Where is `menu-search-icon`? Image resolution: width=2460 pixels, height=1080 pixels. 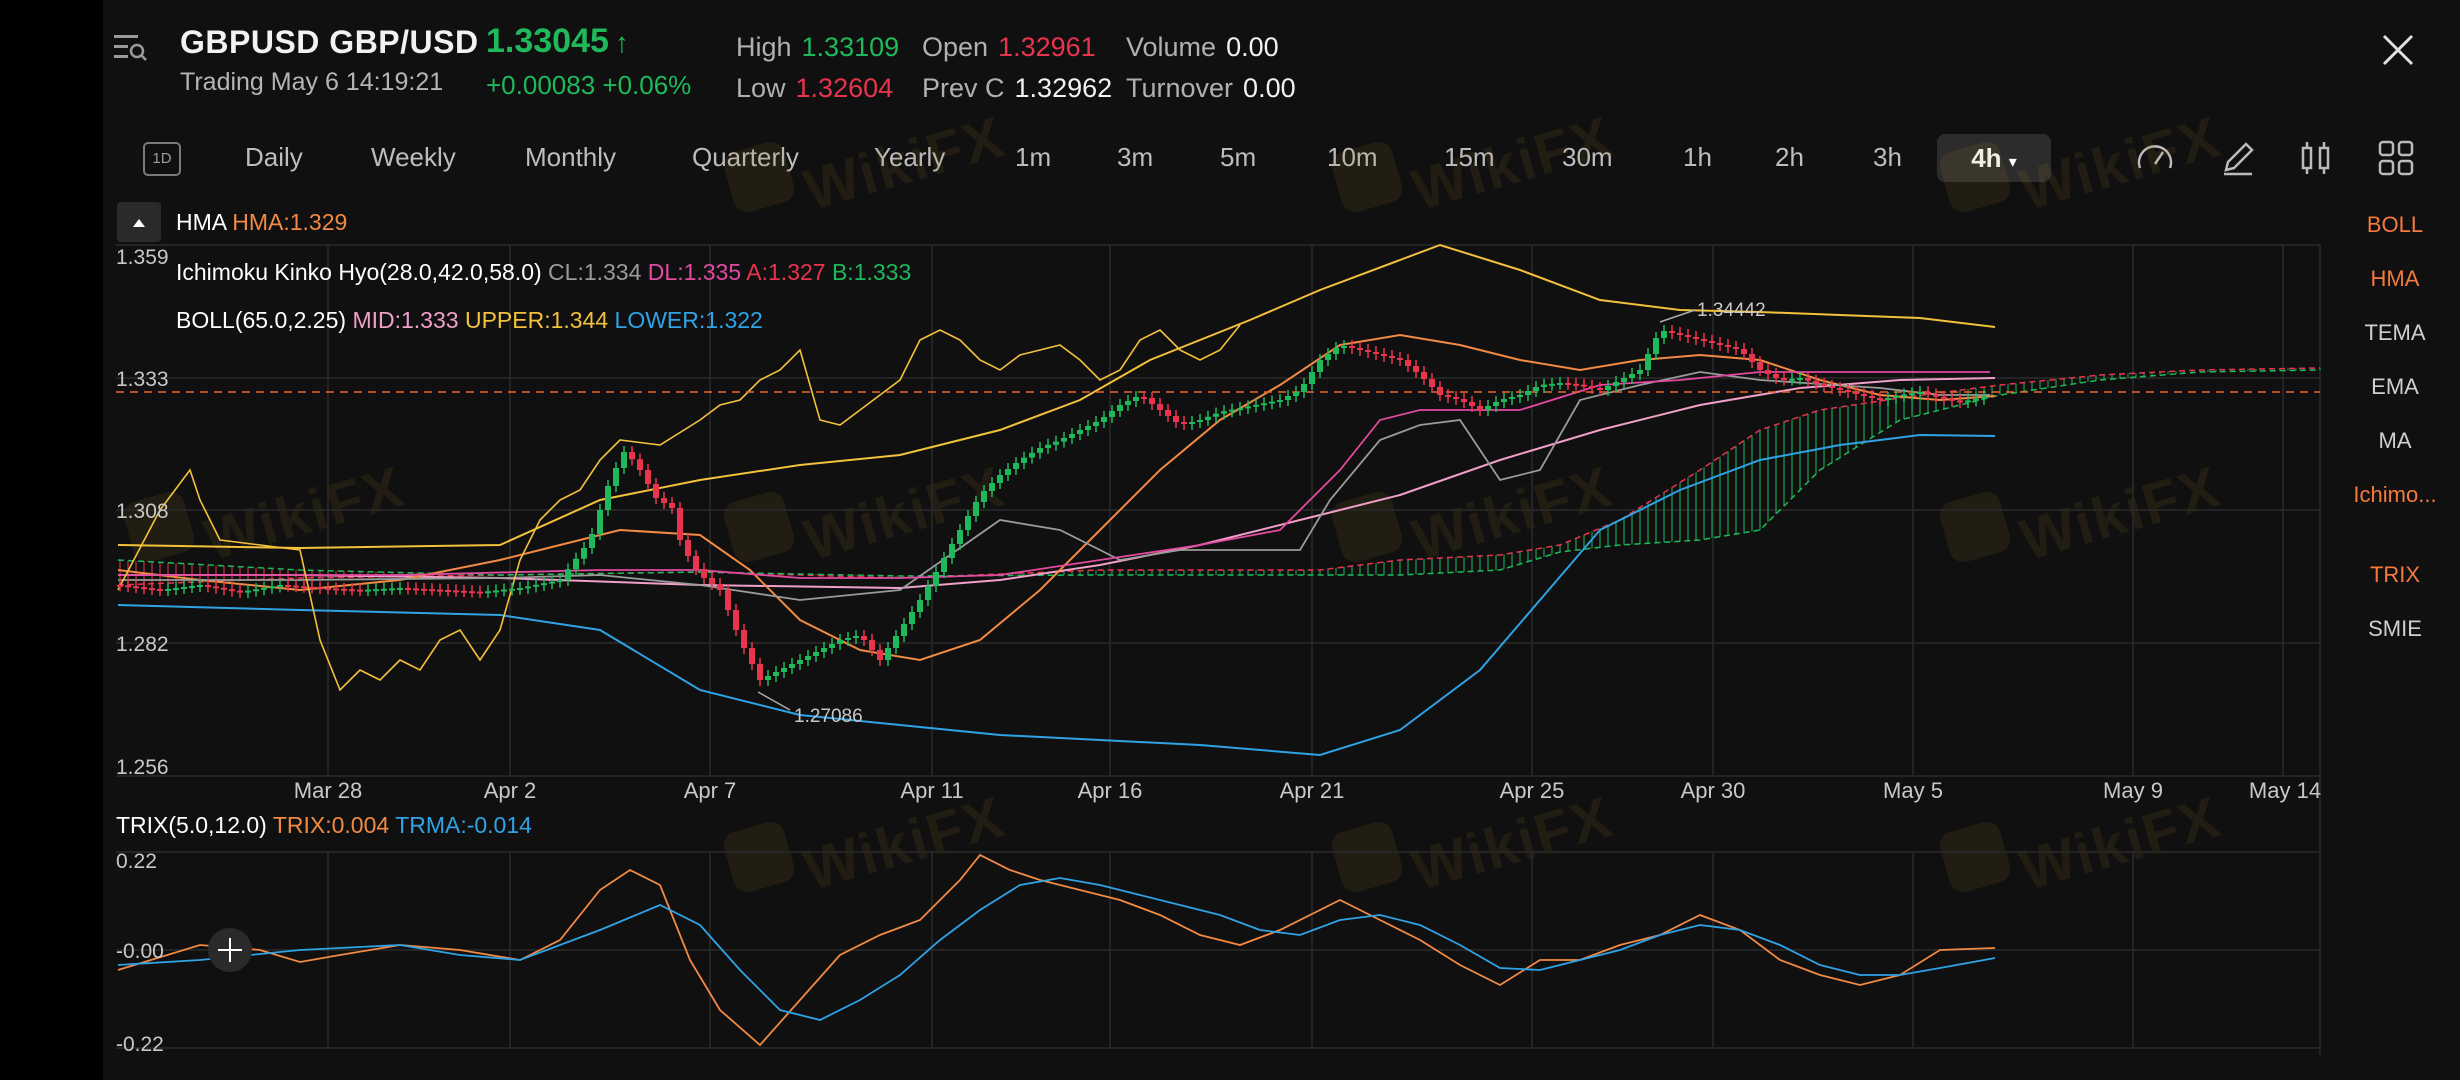 menu-search-icon is located at coordinates (130, 47).